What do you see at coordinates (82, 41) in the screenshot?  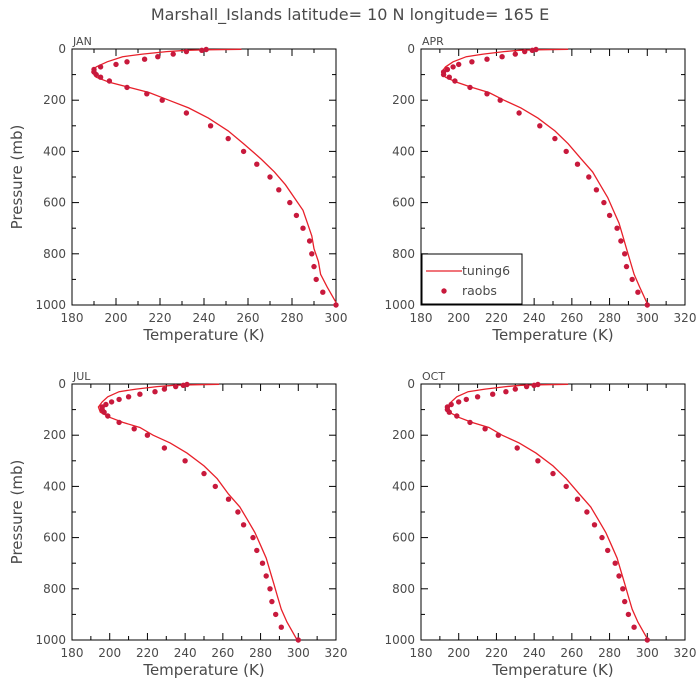 I see `panel-month-label: JAN` at bounding box center [82, 41].